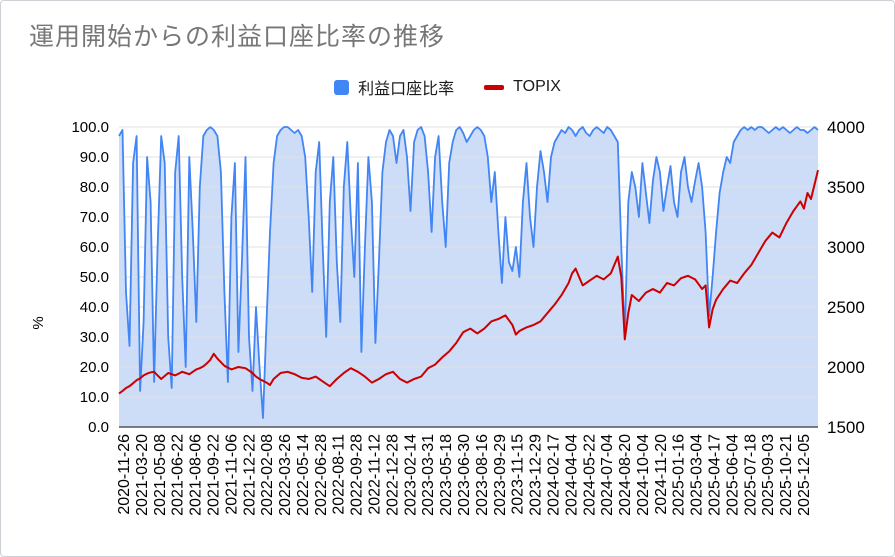  I want to click on x-axis-tick-label: 2023-08-16, so click(482, 475).